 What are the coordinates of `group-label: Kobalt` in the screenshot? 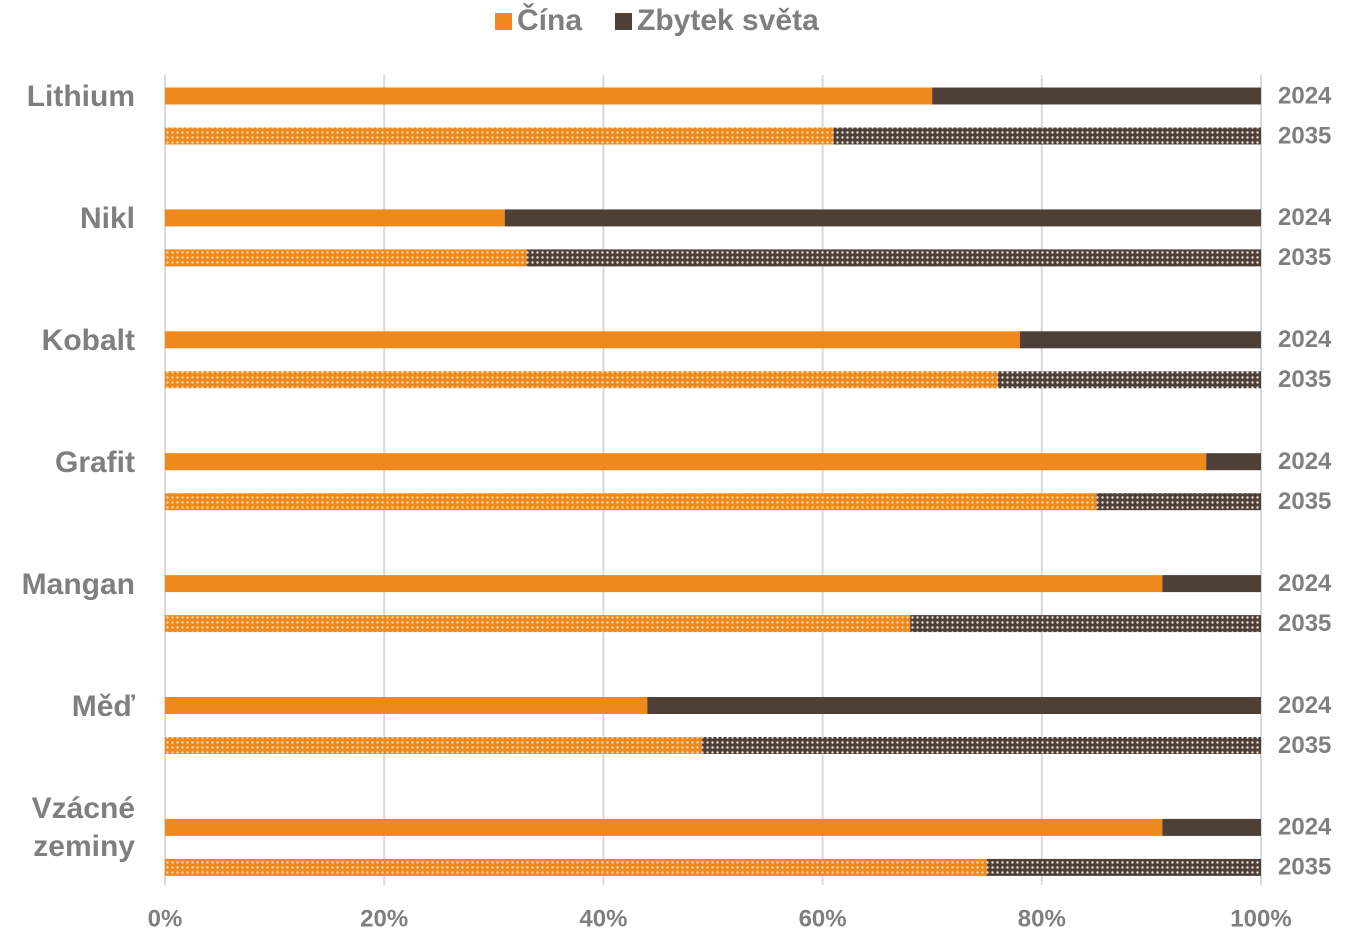 It's located at (88, 340).